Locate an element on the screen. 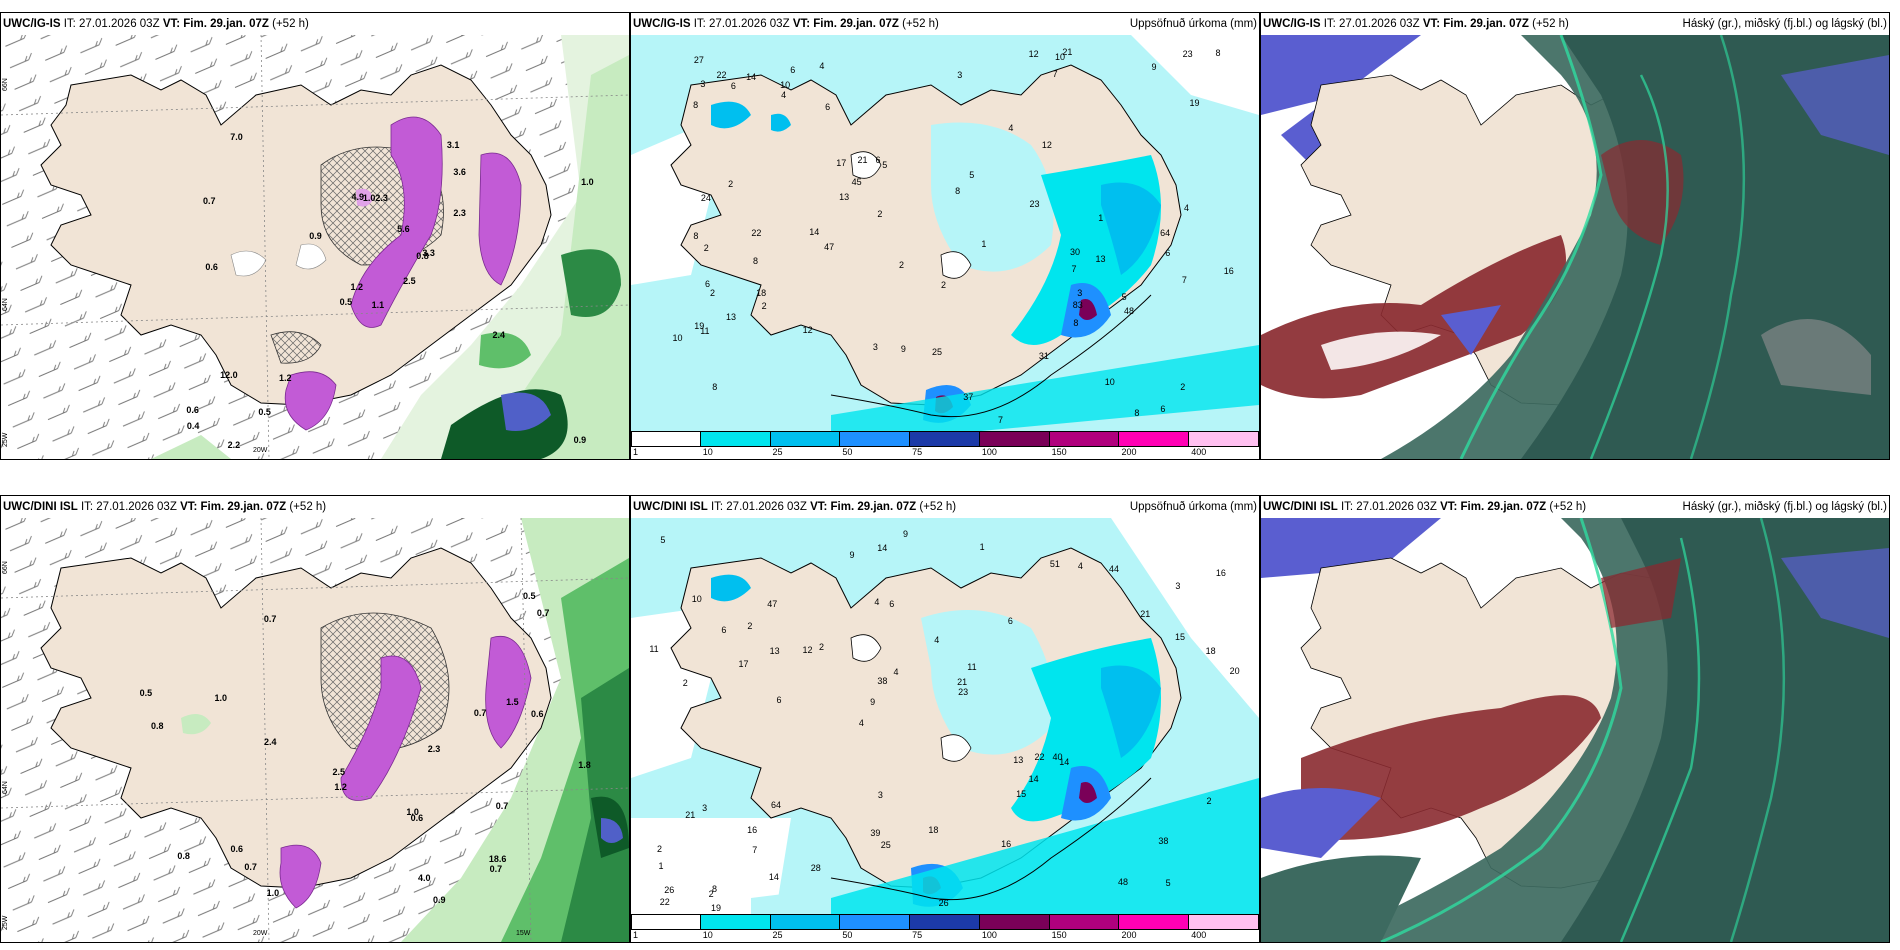 The width and height of the screenshot is (1900, 950). value-label: 10 is located at coordinates (696, 599).